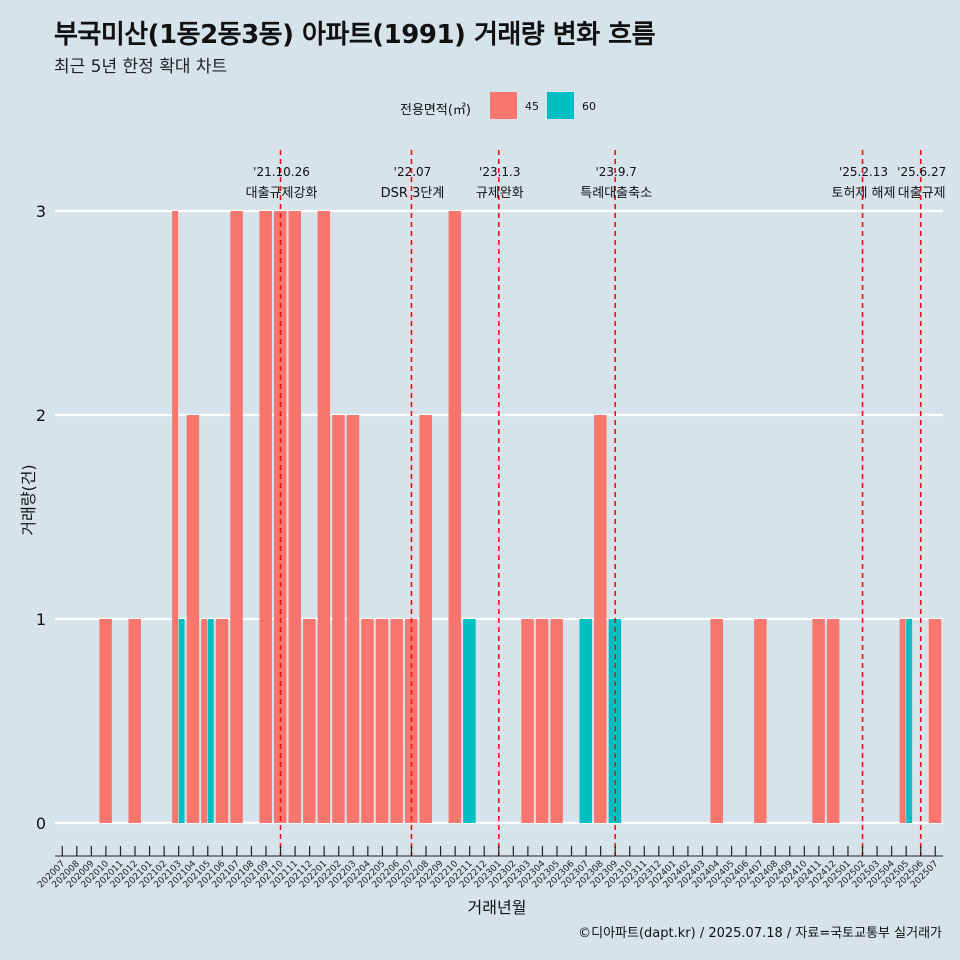  Describe the element at coordinates (435, 110) in the screenshot. I see `legend-title: 전용면적(㎡)` at that location.